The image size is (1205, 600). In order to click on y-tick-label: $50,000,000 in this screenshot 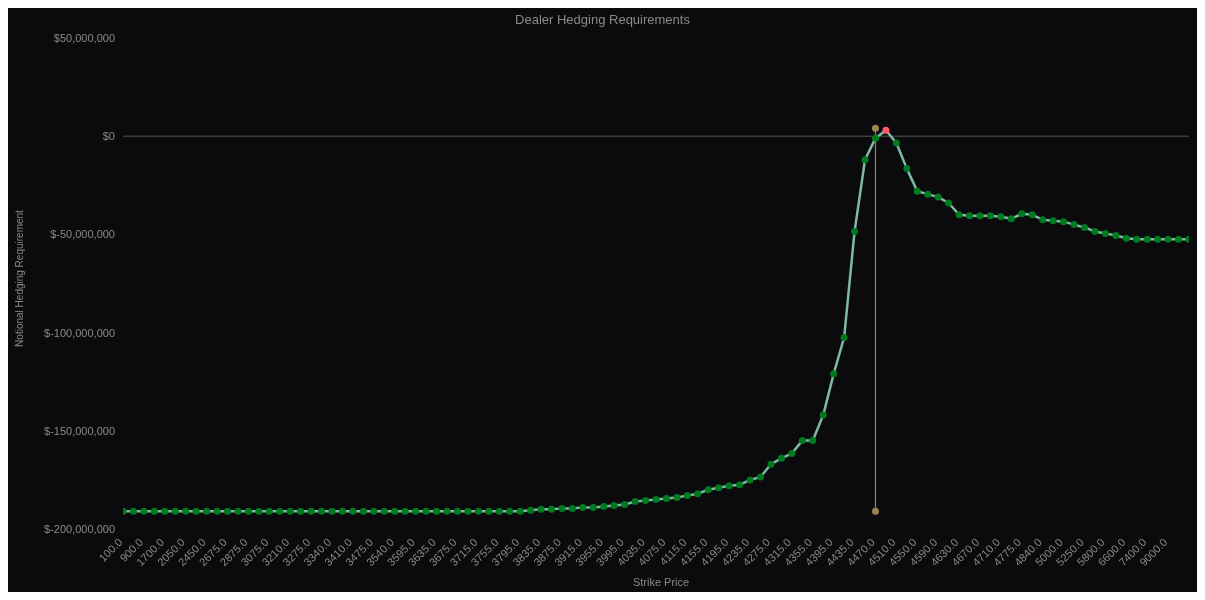, I will do `click(84, 37)`.